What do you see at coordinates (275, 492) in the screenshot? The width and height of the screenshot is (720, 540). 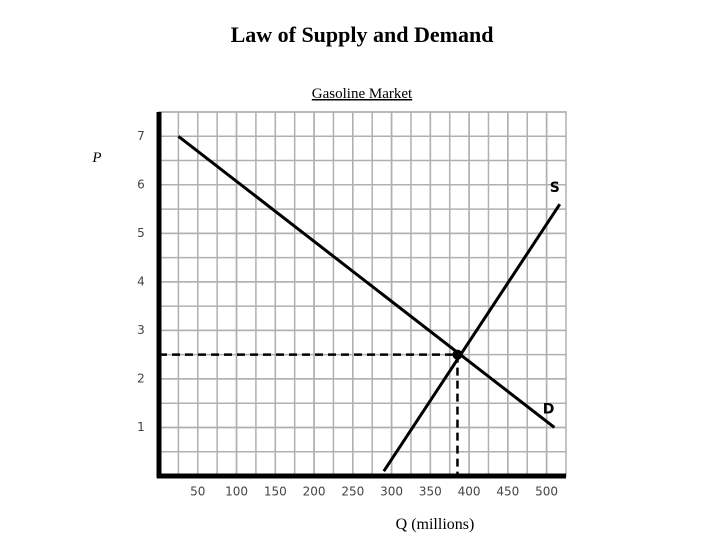 I see `x-tick-label: 150` at bounding box center [275, 492].